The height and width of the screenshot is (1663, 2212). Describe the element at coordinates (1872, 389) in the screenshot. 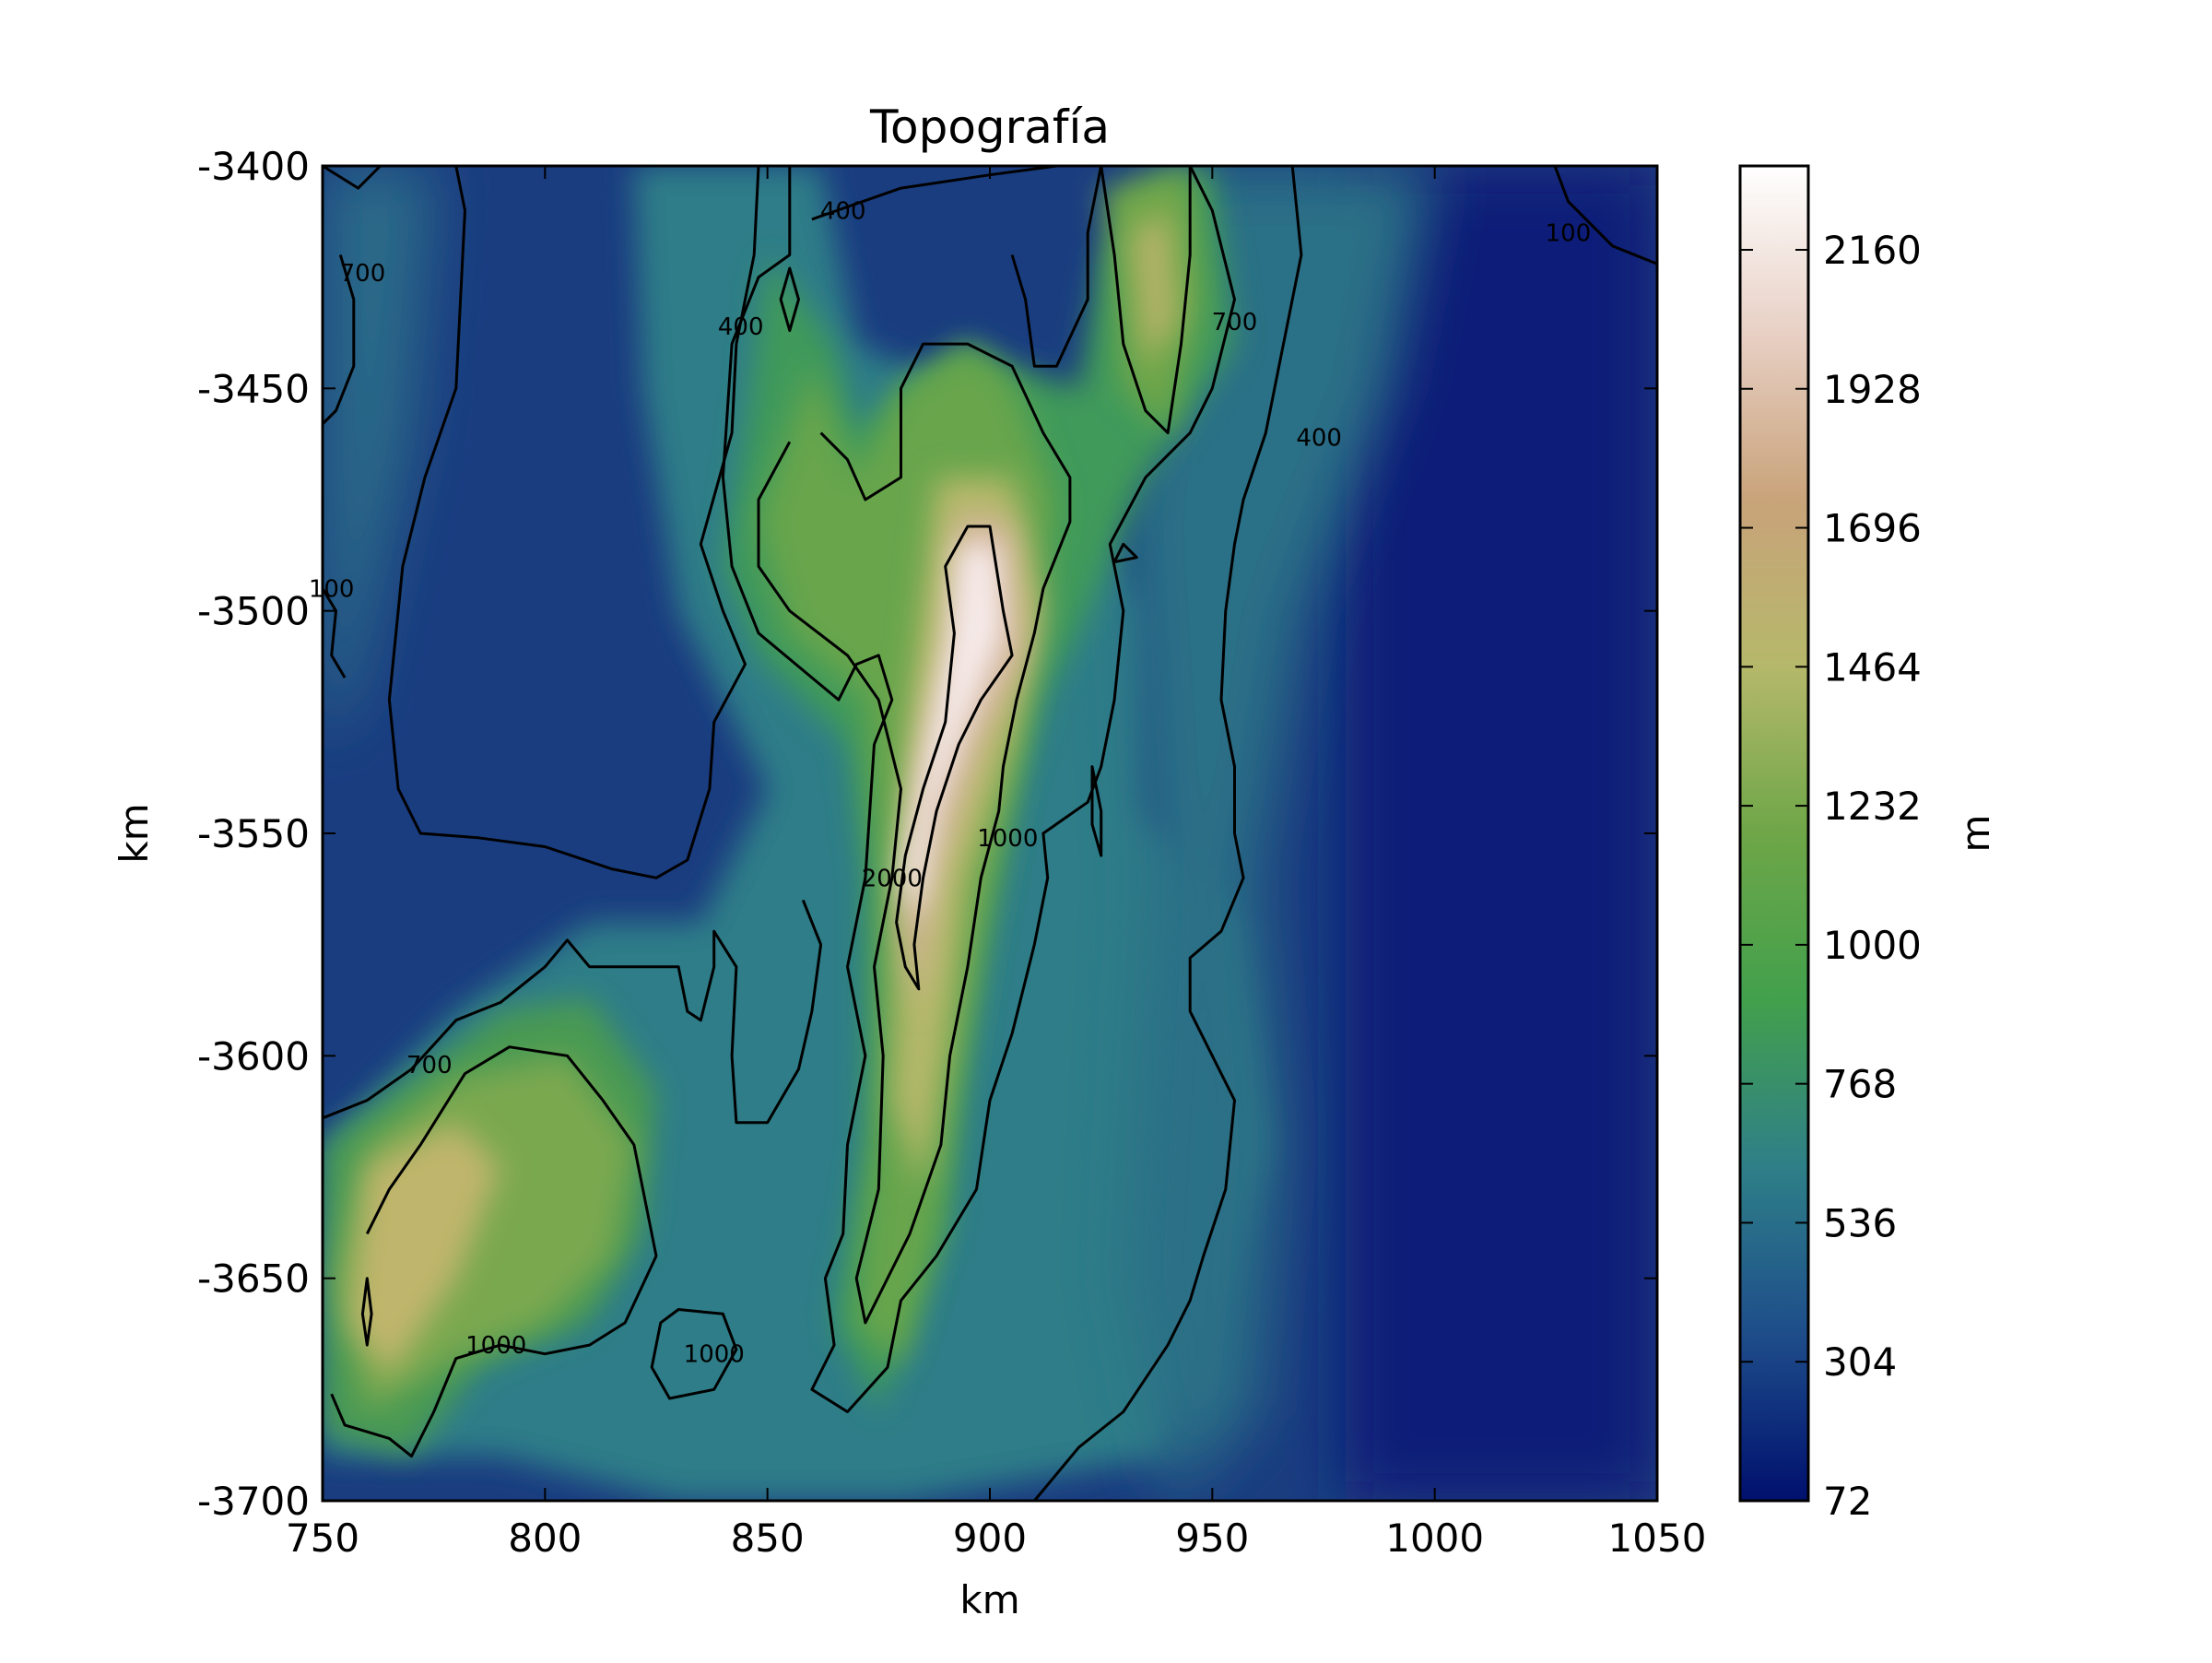

I see `colorbar-tick-label: 1928` at that location.